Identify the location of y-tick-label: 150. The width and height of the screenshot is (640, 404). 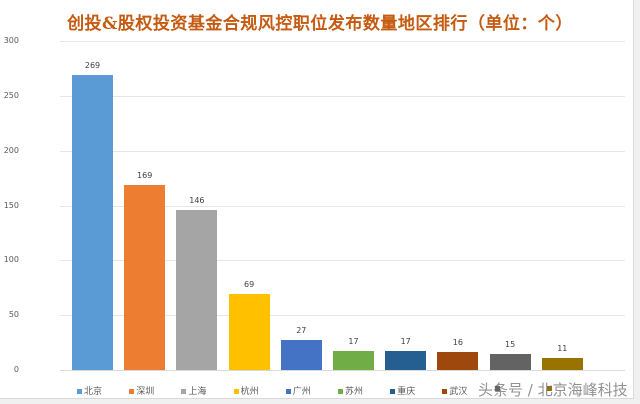
(11, 205).